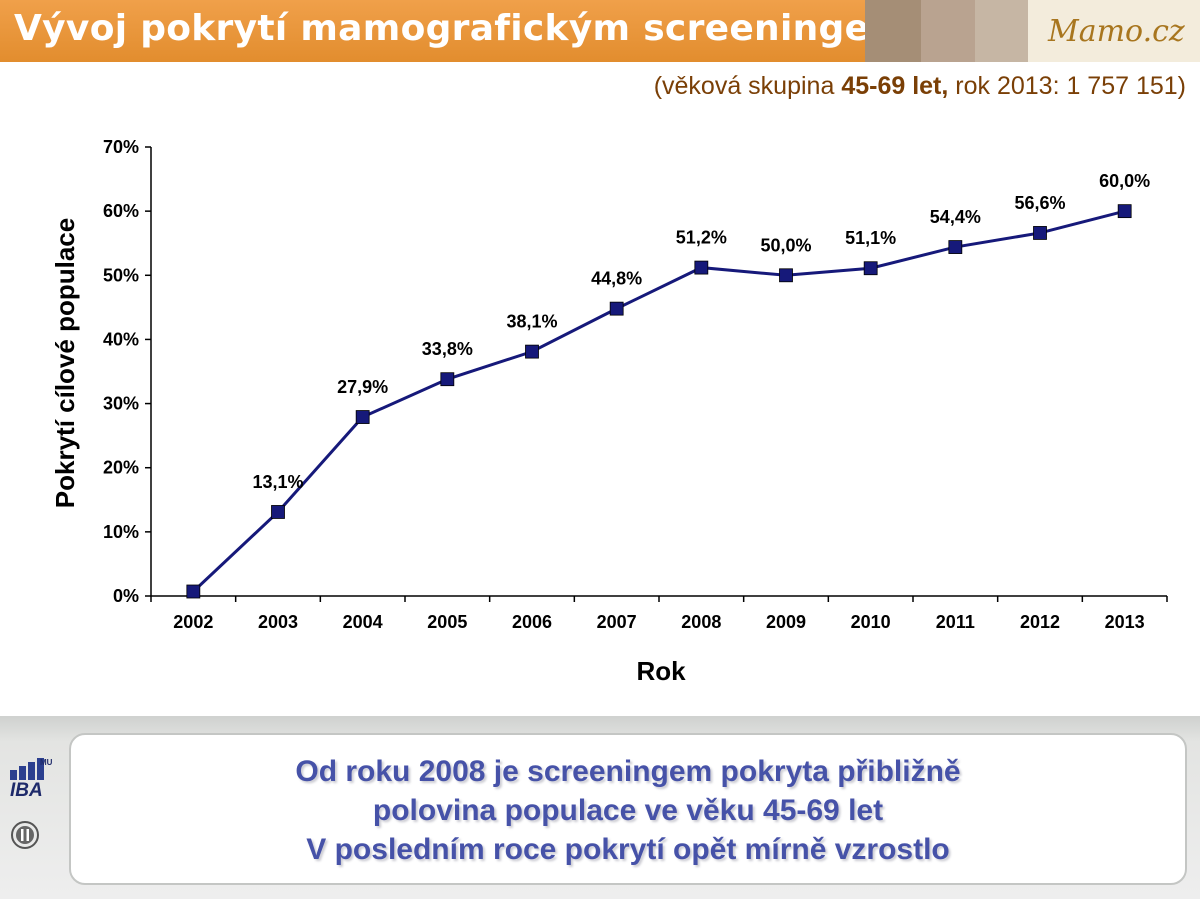 Image resolution: width=1200 pixels, height=899 pixels. What do you see at coordinates (532, 622) in the screenshot?
I see `x-tick-label: 2006` at bounding box center [532, 622].